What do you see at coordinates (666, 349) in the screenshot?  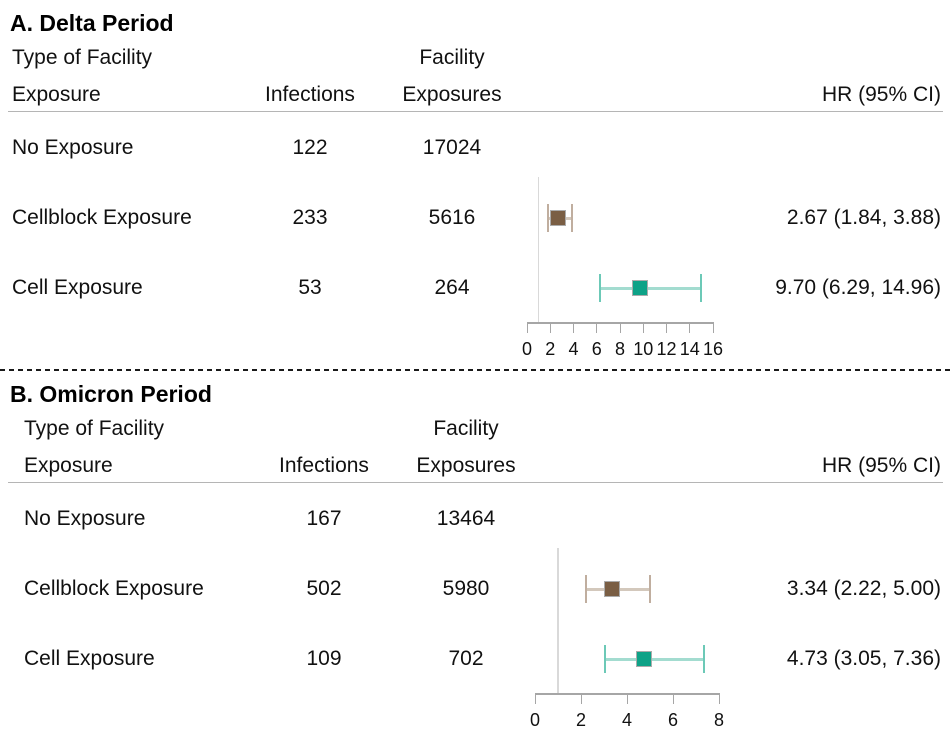 I see `axis-tick-label: 12` at bounding box center [666, 349].